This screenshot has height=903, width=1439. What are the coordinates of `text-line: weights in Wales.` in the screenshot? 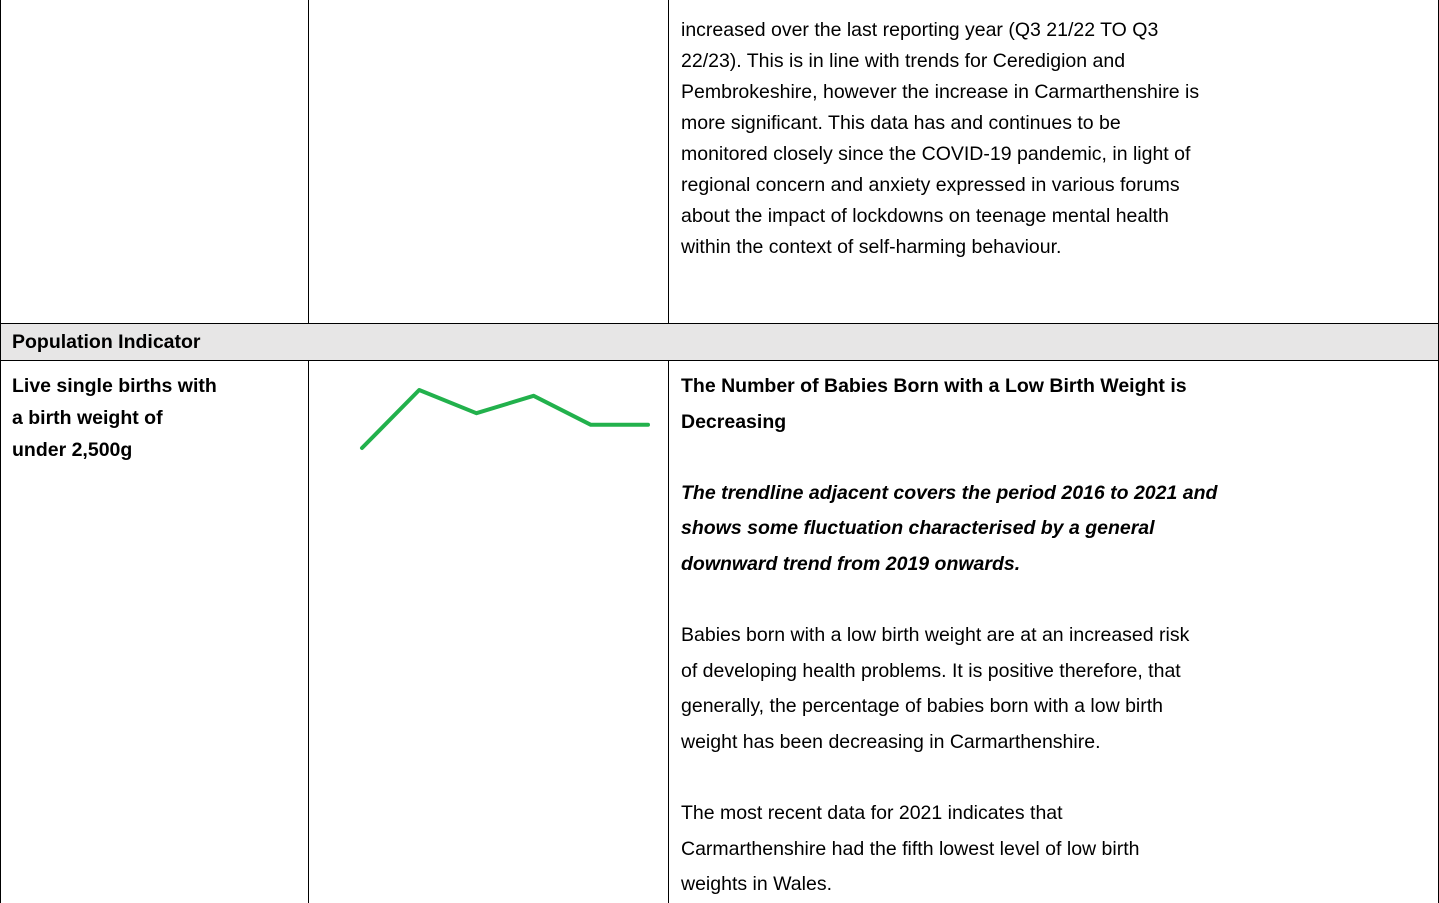 It's located at (757, 884).